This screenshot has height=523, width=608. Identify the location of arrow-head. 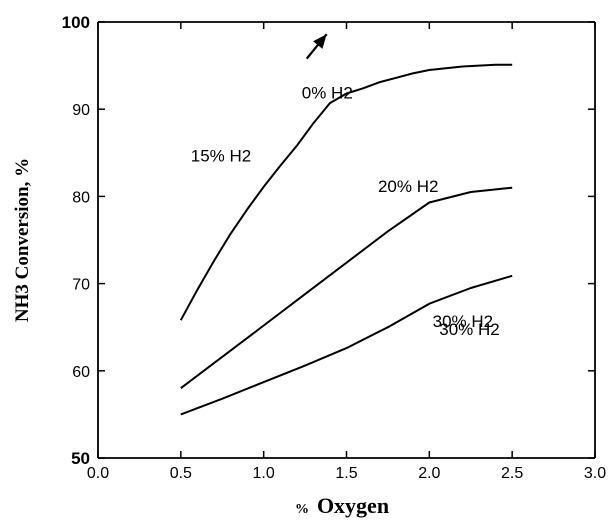
(320, 41).